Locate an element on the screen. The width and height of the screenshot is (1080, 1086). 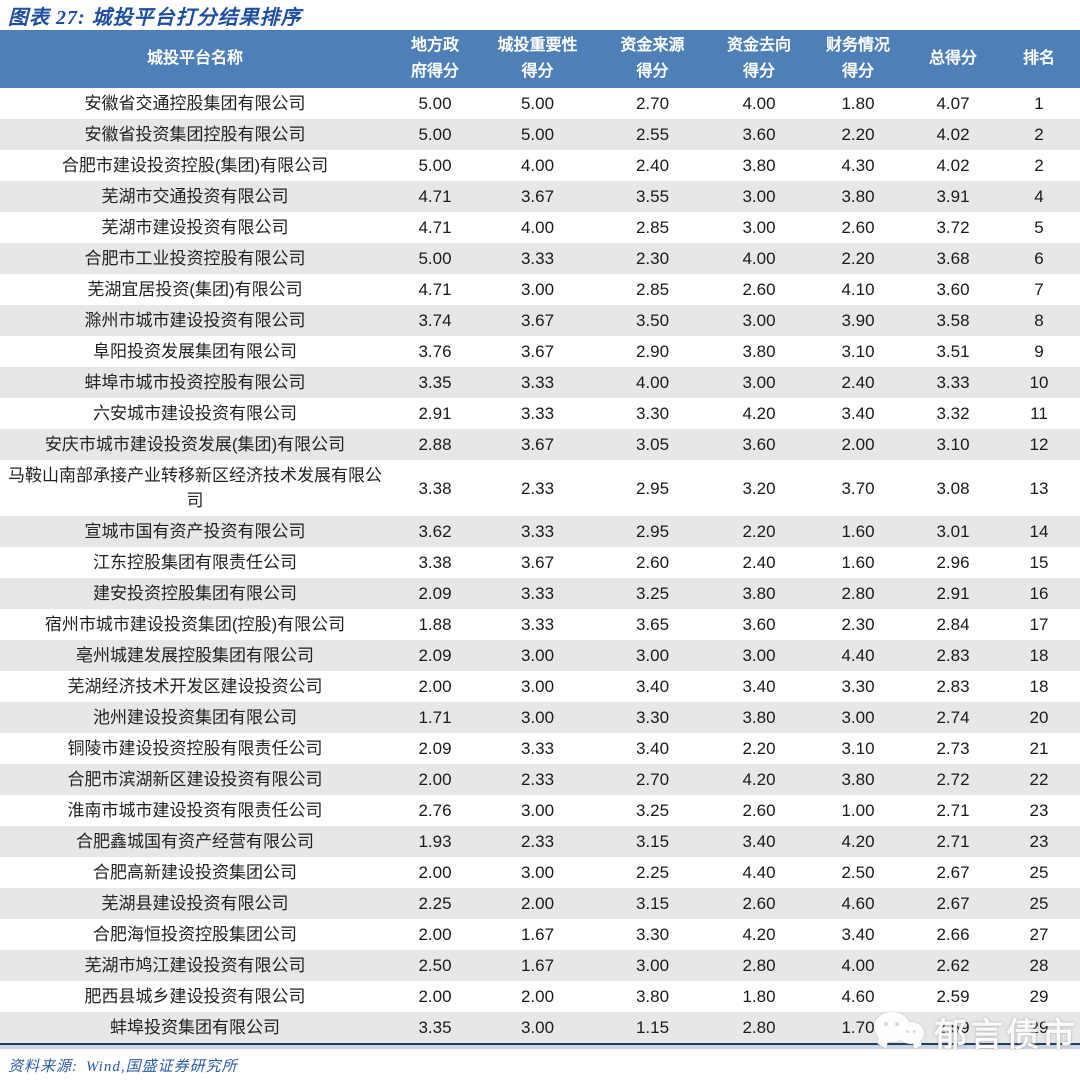
score-financial: 4.00 is located at coordinates (858, 965).